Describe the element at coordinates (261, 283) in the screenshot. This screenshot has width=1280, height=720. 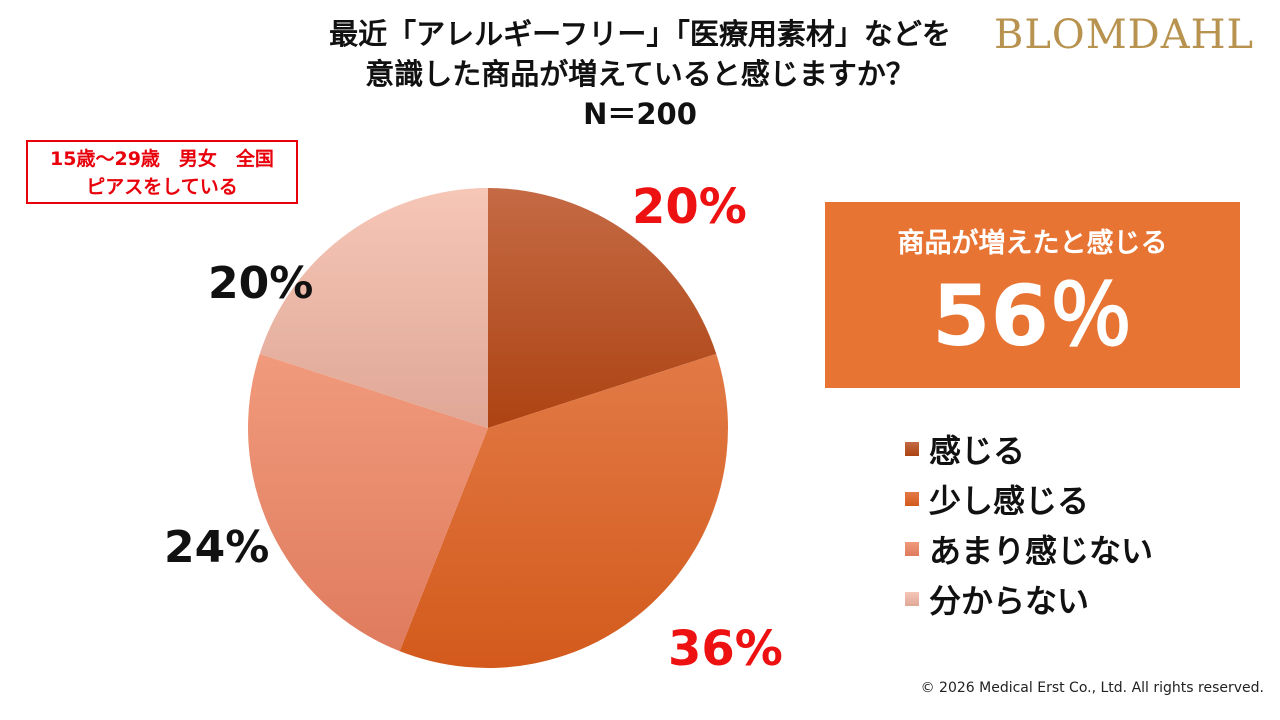
I see `slice-percent-label-4: 20%` at that location.